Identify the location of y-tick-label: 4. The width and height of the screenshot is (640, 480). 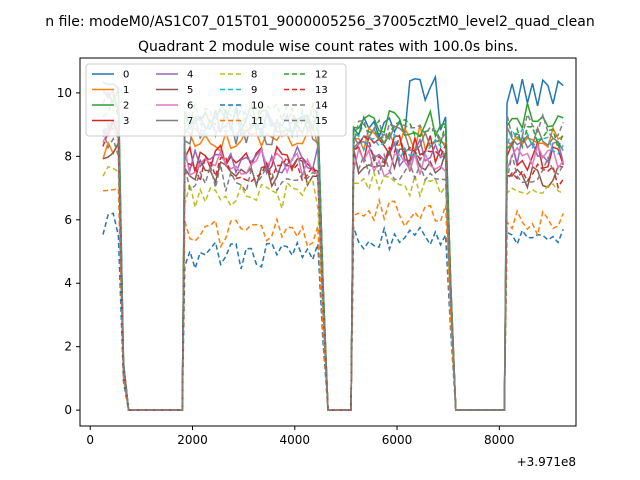
(68, 283).